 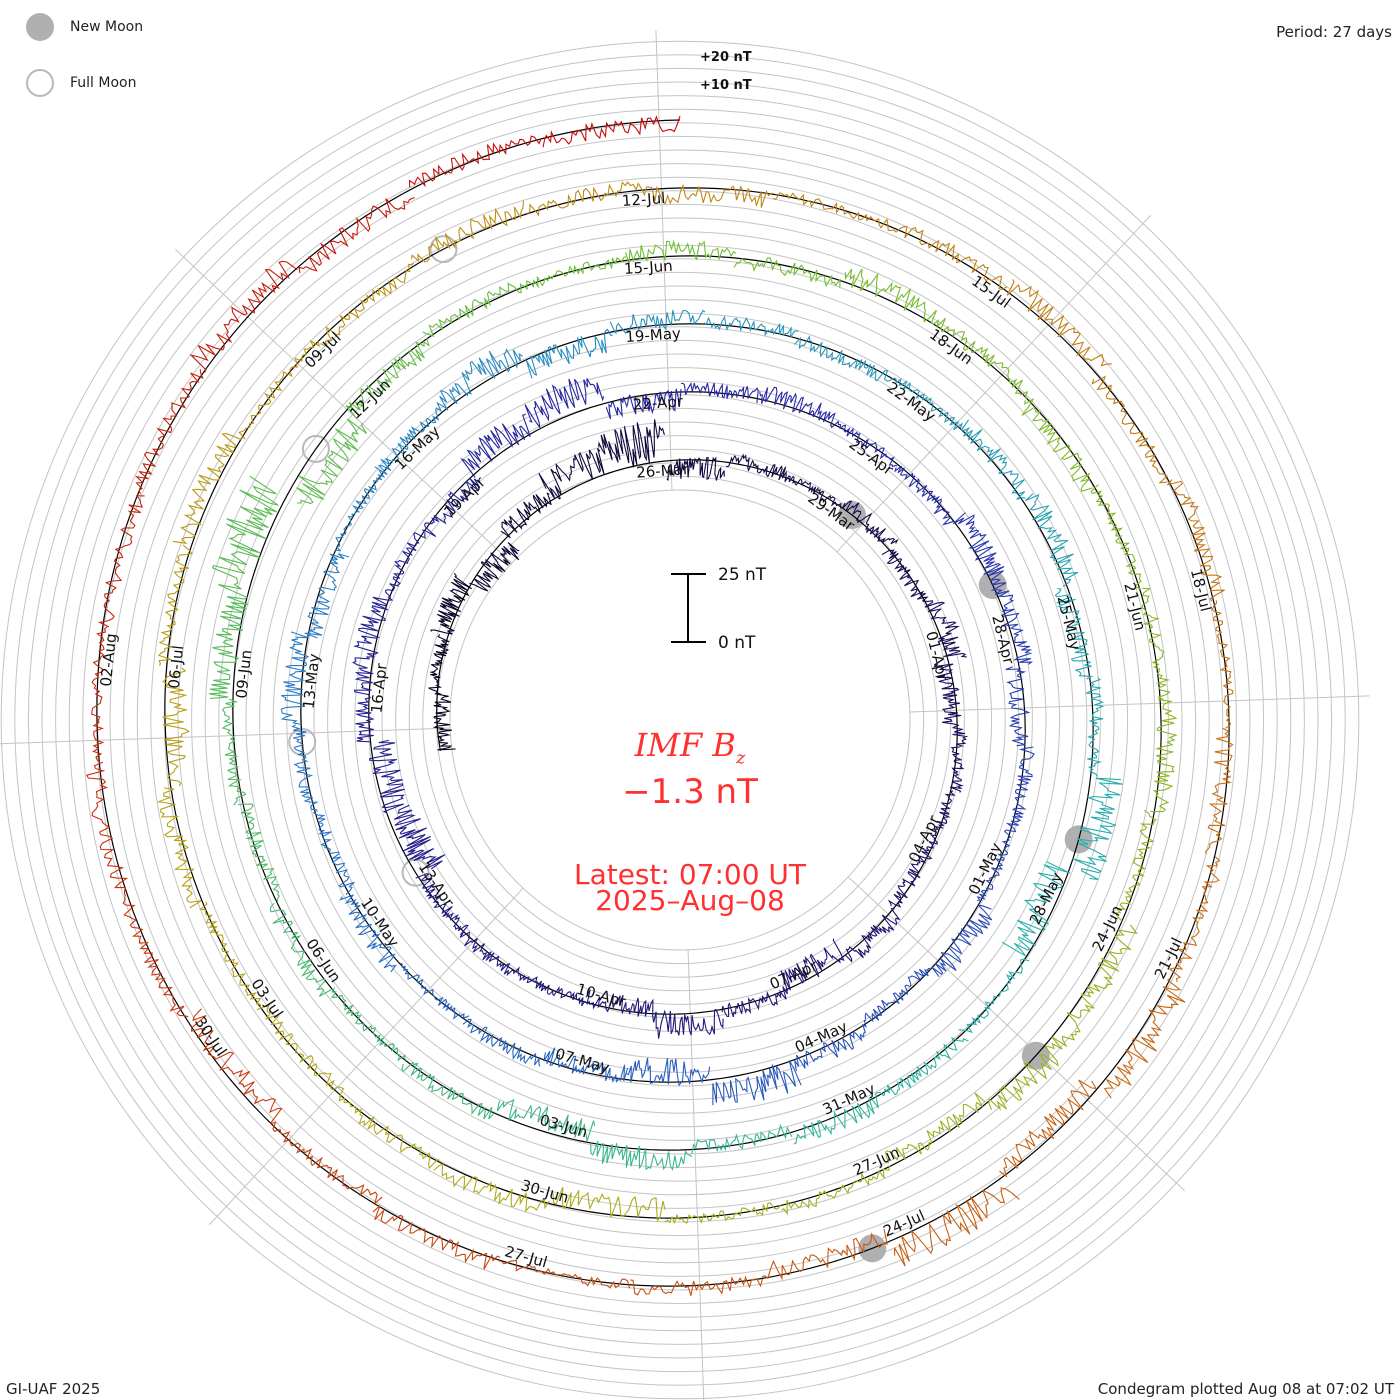 I want to click on legend-new-moon-label: New Moon, so click(x=107, y=27).